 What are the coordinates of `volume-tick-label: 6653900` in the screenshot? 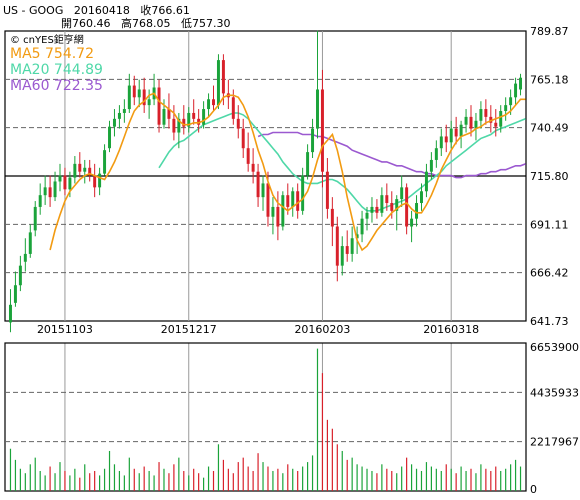 It's located at (554, 347).